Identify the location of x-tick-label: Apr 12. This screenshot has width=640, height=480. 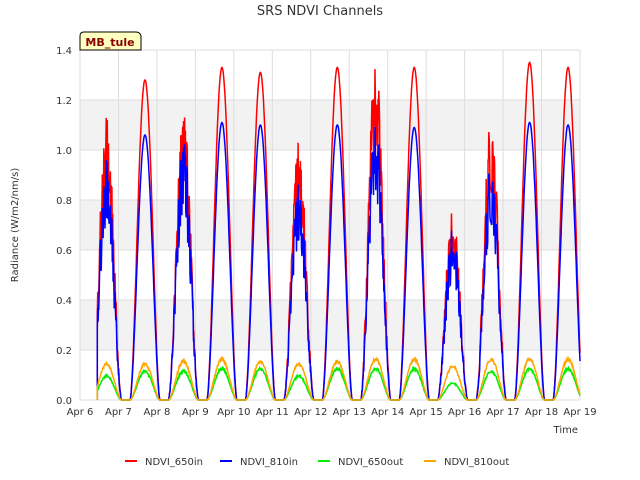
(310, 412).